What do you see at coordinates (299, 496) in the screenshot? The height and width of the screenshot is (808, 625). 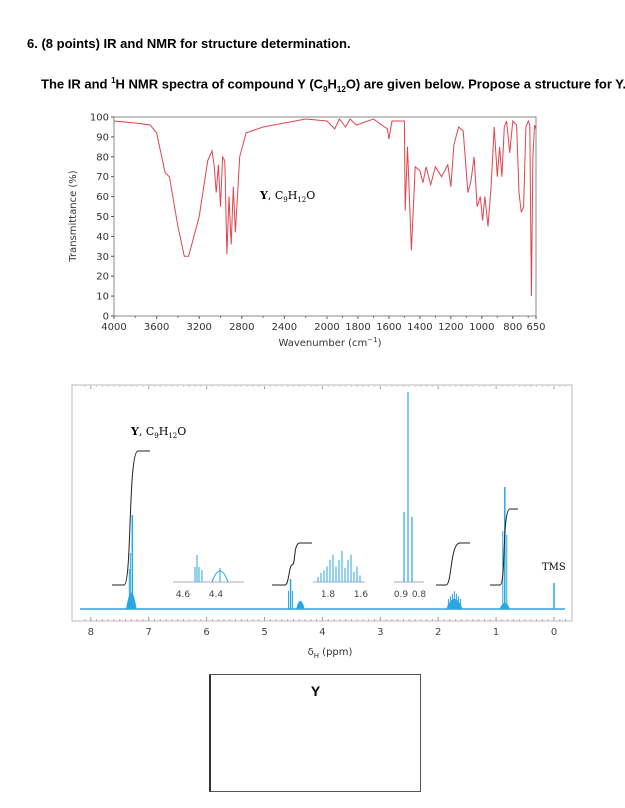 I see `nmr-inset-expansions: 4.6 4.4 1.8 1.6 0.9 0.8` at bounding box center [299, 496].